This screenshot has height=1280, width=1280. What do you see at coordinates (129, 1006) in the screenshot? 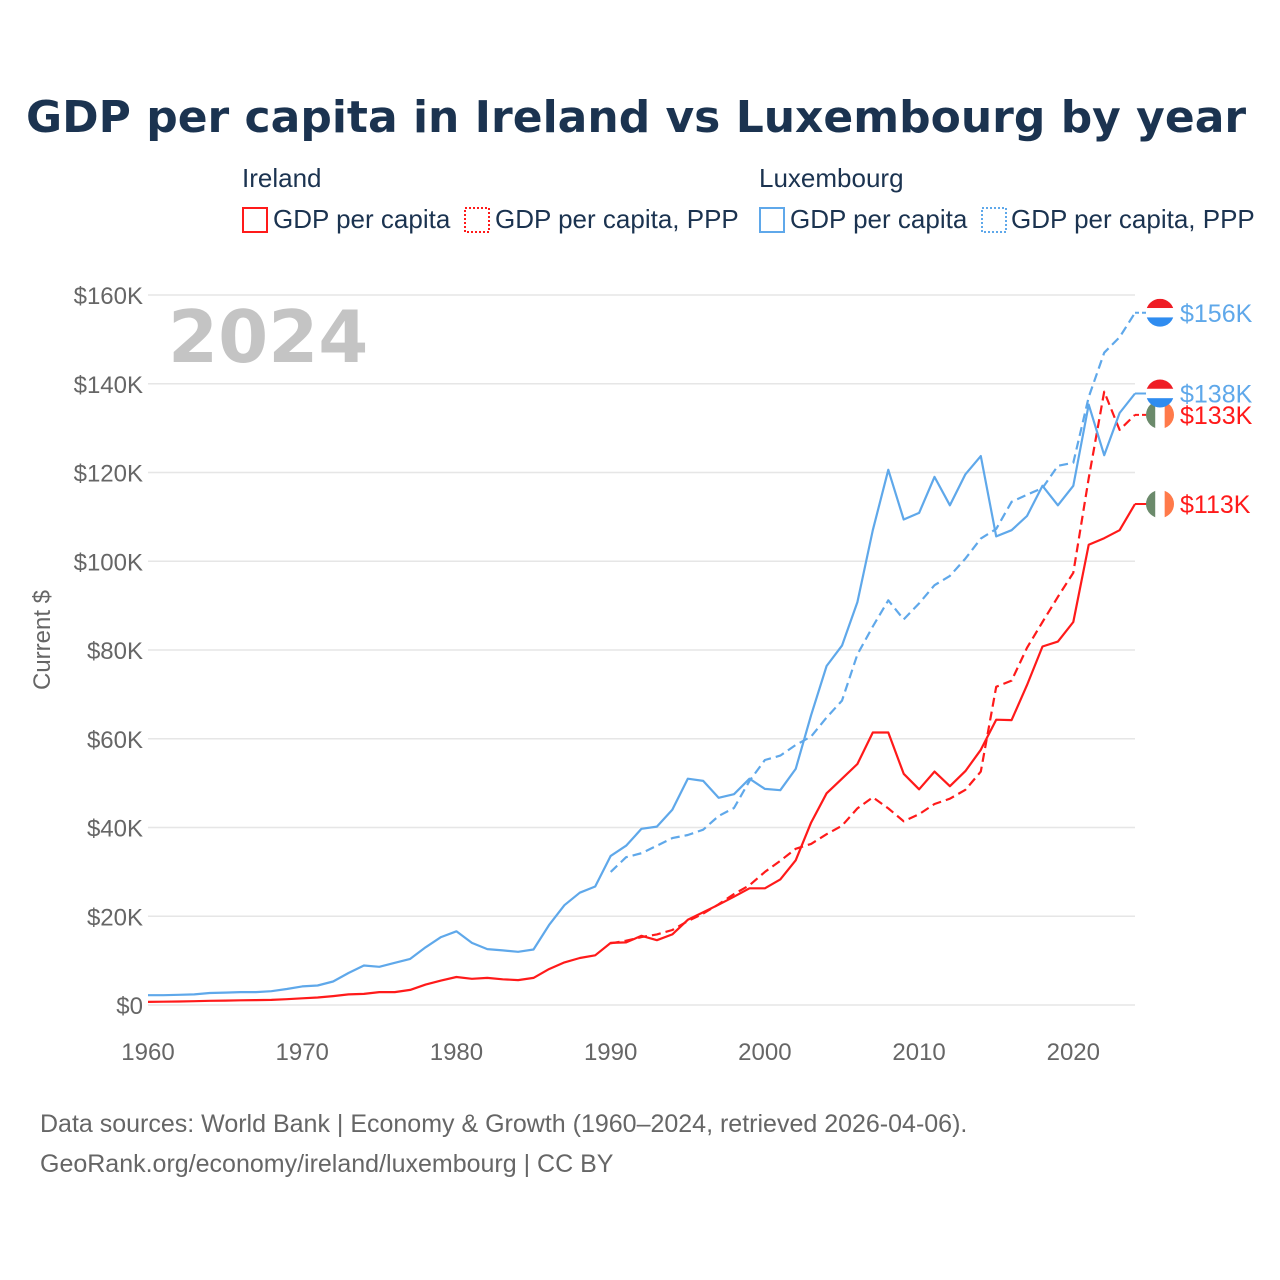
I see `y-tick-label: $0` at bounding box center [129, 1006].